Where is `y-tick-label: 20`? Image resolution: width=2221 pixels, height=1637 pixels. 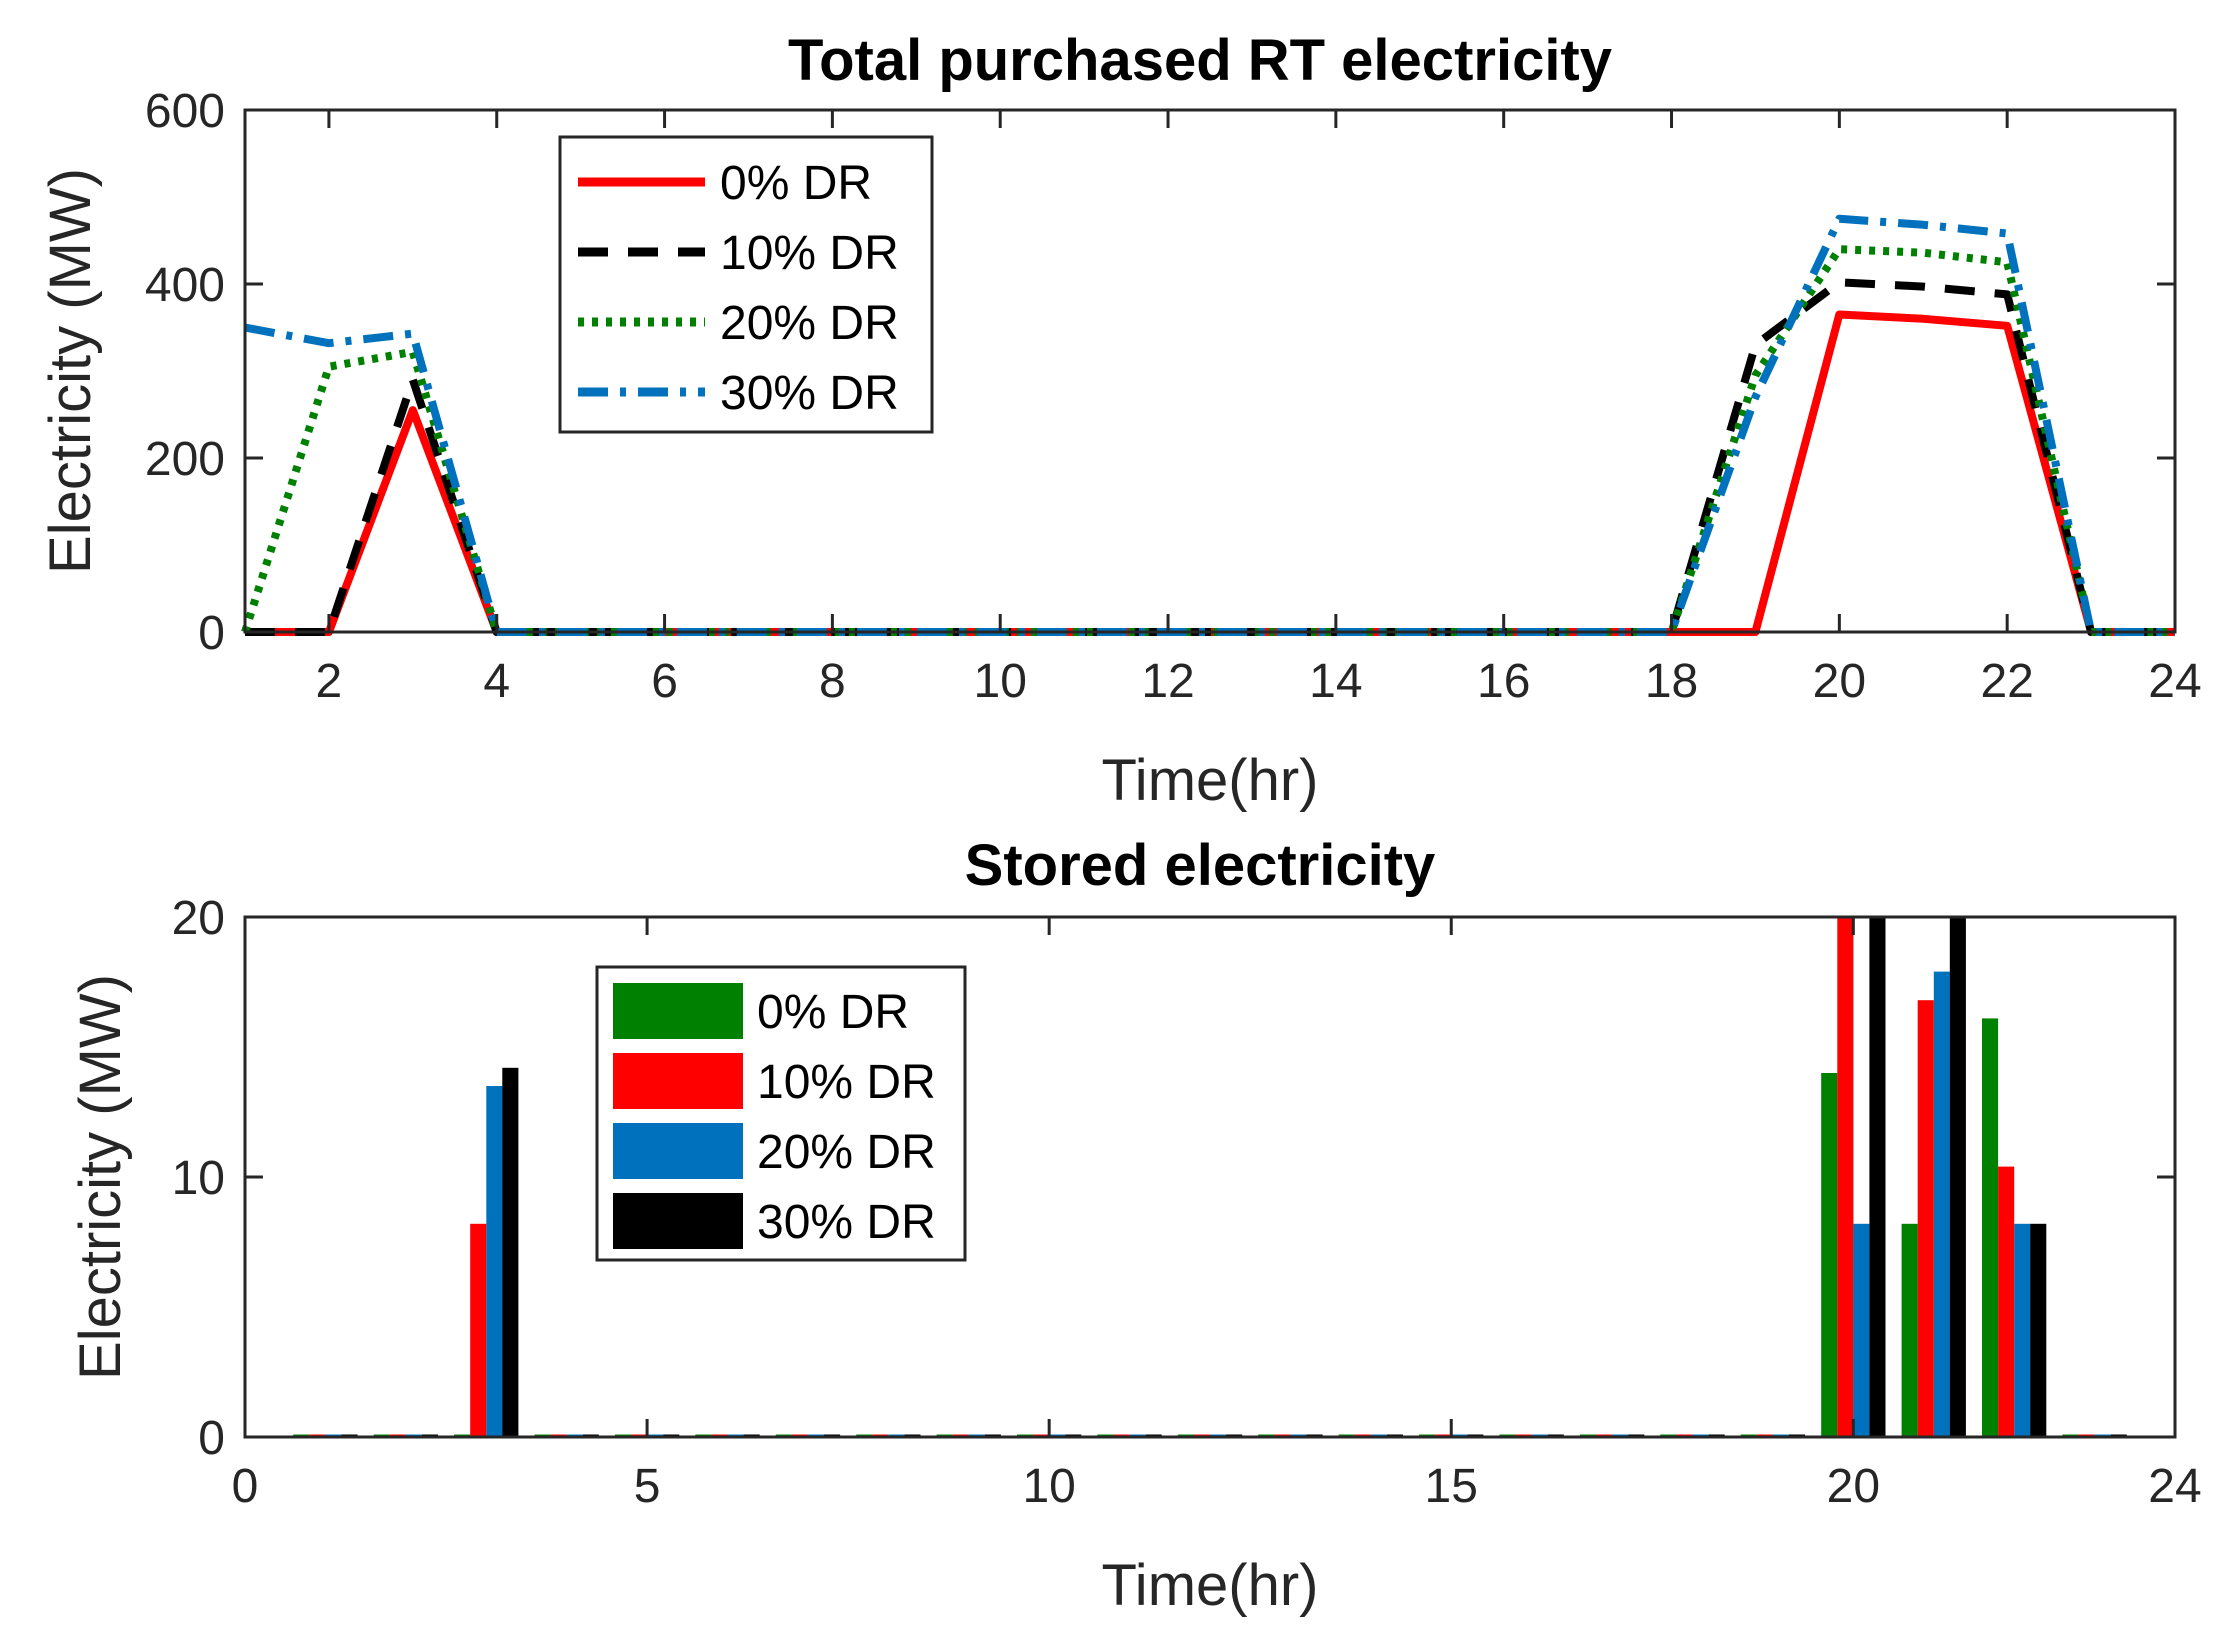 y-tick-label: 20 is located at coordinates (198, 918).